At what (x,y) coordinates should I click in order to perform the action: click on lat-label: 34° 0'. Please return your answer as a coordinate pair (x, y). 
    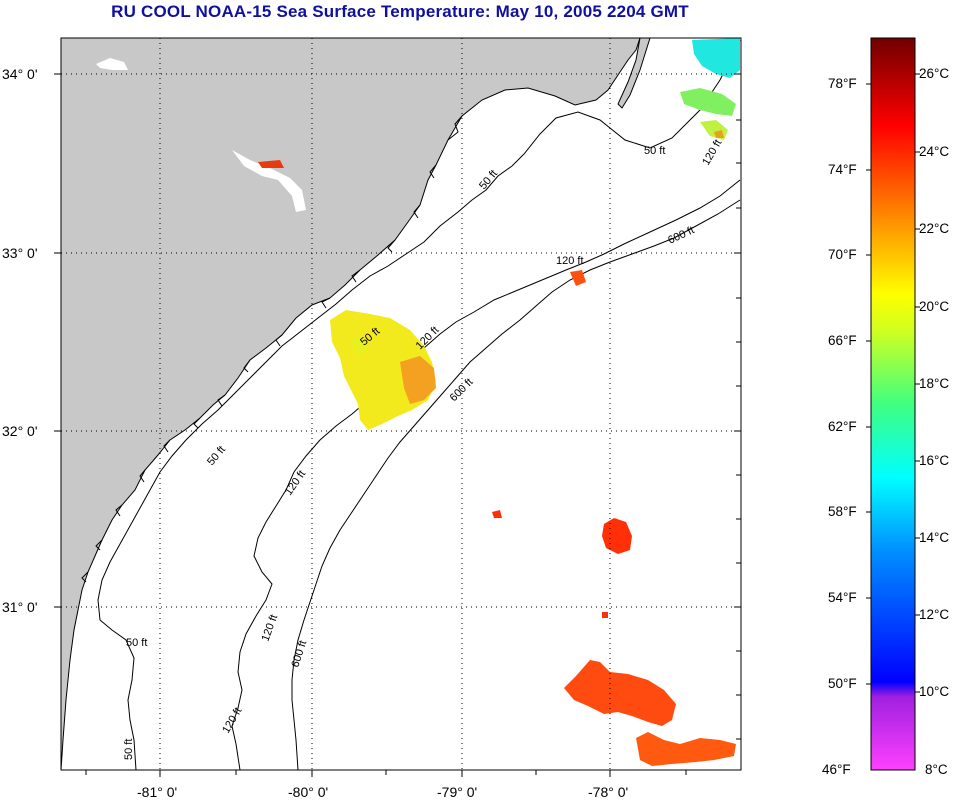
    Looking at the image, I should click on (20, 74).